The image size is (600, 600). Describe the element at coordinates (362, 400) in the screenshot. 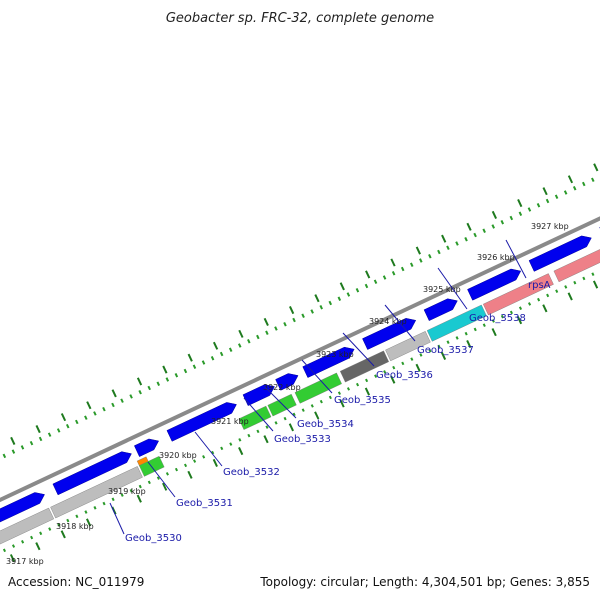

I see `gene-label-geob-3535: Geob_3535` at that location.